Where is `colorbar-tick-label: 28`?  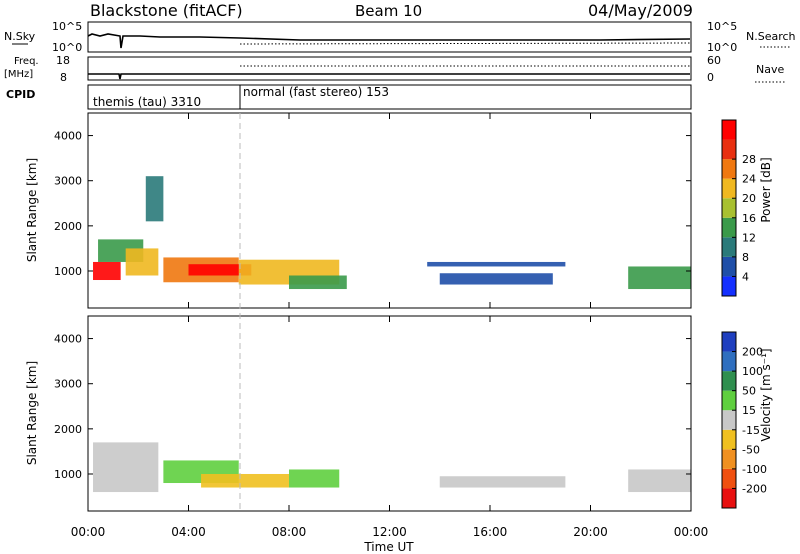
colorbar-tick-label: 28 is located at coordinates (749, 159).